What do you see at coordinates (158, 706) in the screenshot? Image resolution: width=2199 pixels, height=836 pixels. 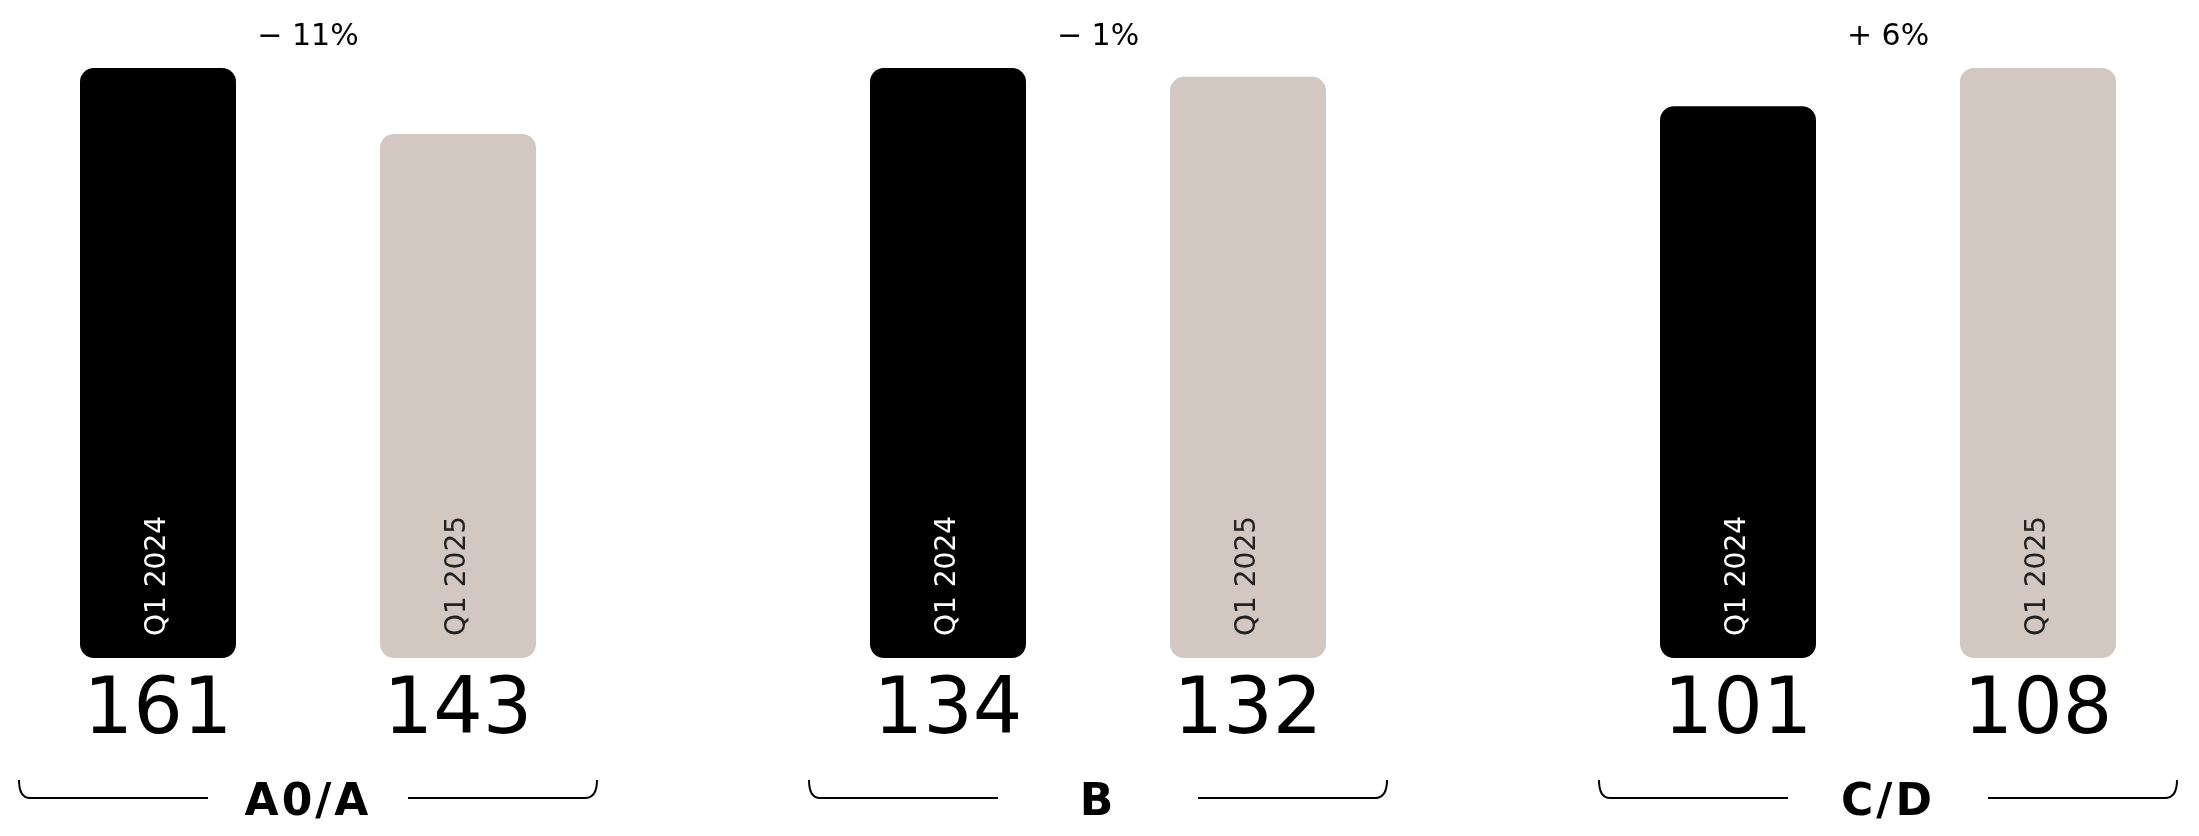 I see `data-label: 161` at bounding box center [158, 706].